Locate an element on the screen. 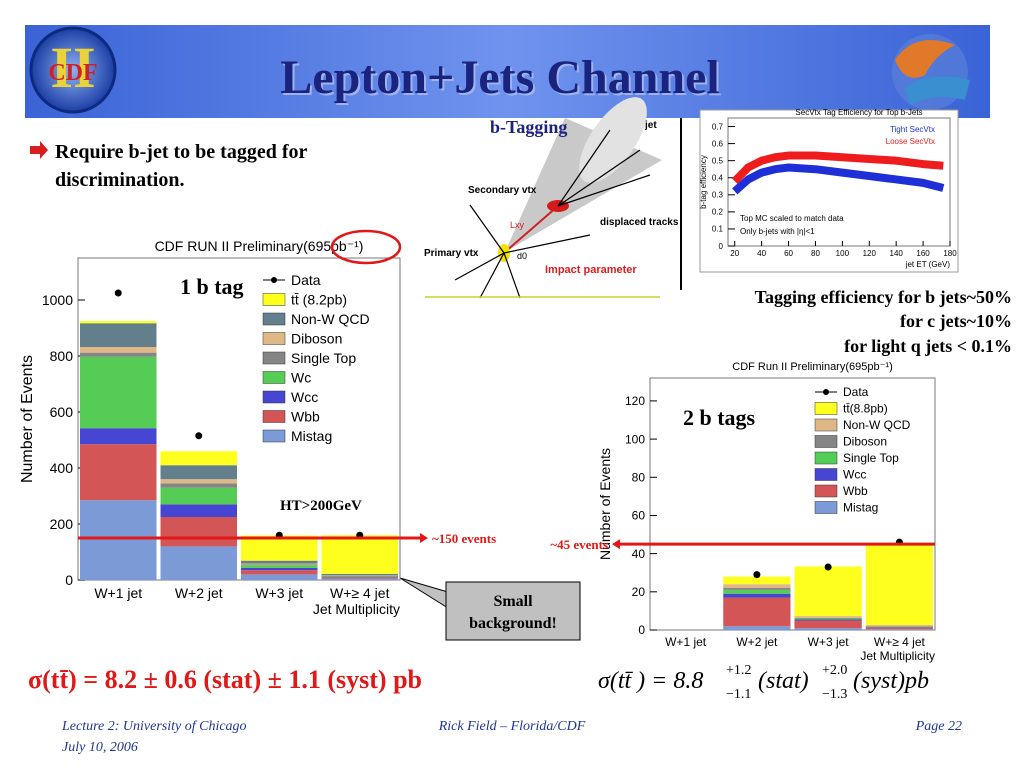 The width and height of the screenshot is (1024, 768). header-band is located at coordinates (507, 71).